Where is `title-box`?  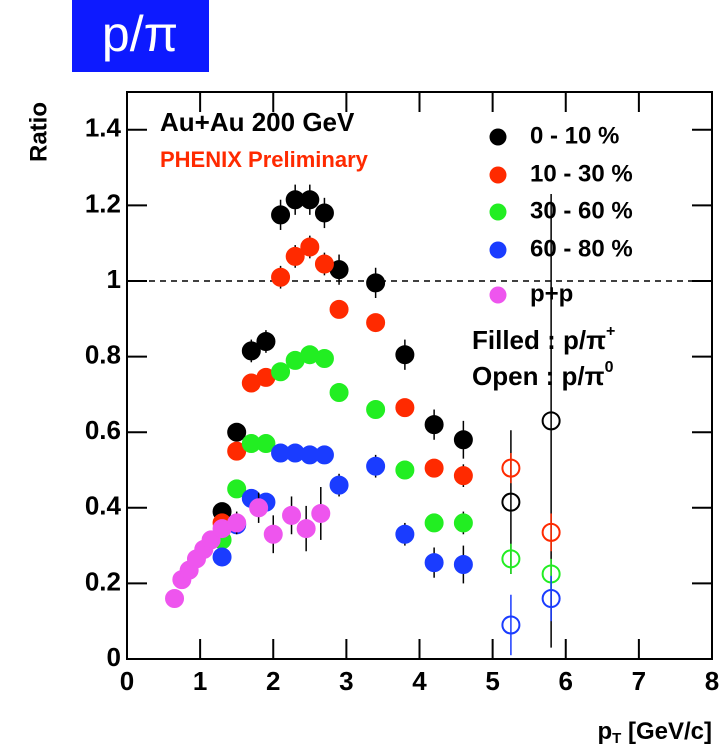
title-box is located at coordinates (140, 36).